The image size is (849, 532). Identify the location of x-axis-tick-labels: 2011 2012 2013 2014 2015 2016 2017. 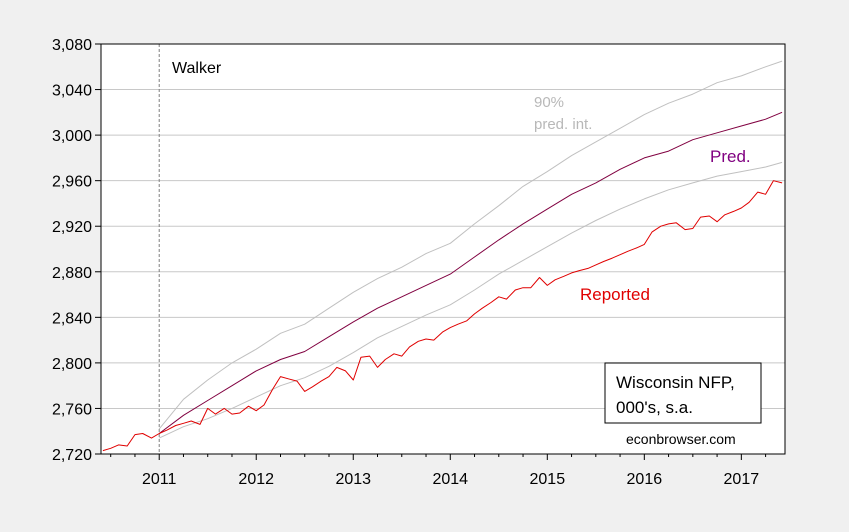
(450, 479).